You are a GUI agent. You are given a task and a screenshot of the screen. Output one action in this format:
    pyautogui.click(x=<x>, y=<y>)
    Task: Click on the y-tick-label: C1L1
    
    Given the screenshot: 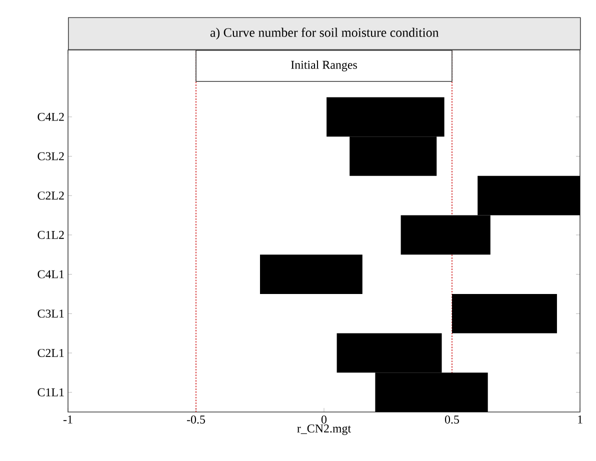 What is the action you would take?
    pyautogui.click(x=51, y=392)
    